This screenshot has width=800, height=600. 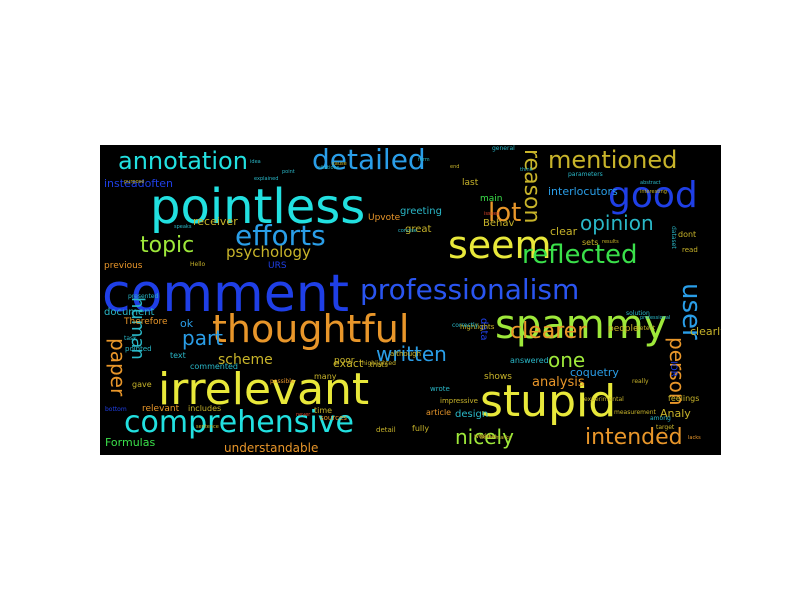 What do you see at coordinates (638, 313) in the screenshot?
I see `word-solution: solution` at bounding box center [638, 313].